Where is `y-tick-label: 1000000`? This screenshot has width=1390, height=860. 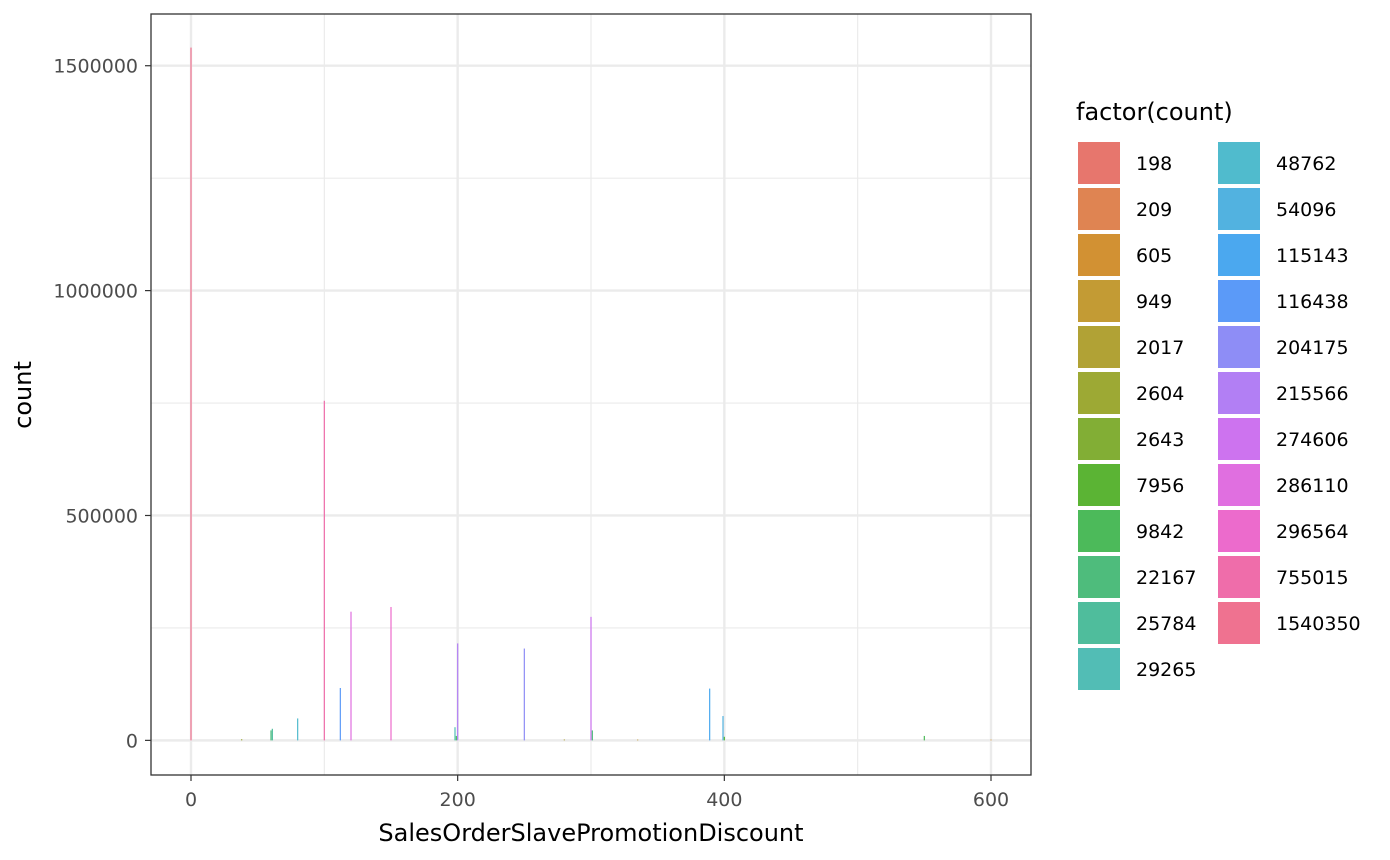
y-tick-label: 1000000 is located at coordinates (95, 292).